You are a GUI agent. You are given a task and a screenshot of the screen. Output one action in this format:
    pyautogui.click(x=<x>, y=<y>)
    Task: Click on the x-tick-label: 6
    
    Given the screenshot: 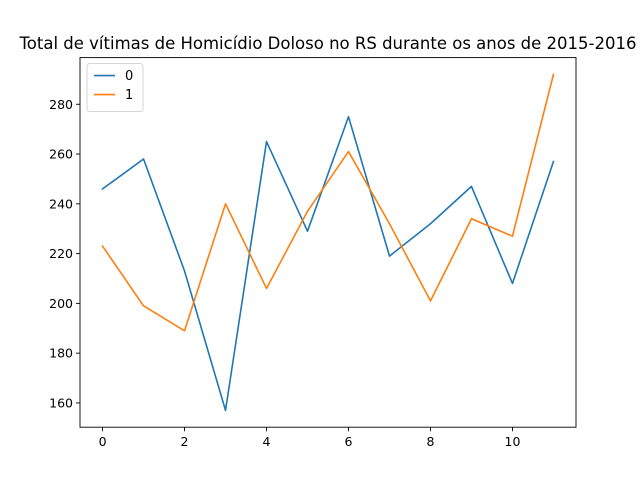 What is the action you would take?
    pyautogui.click(x=349, y=441)
    